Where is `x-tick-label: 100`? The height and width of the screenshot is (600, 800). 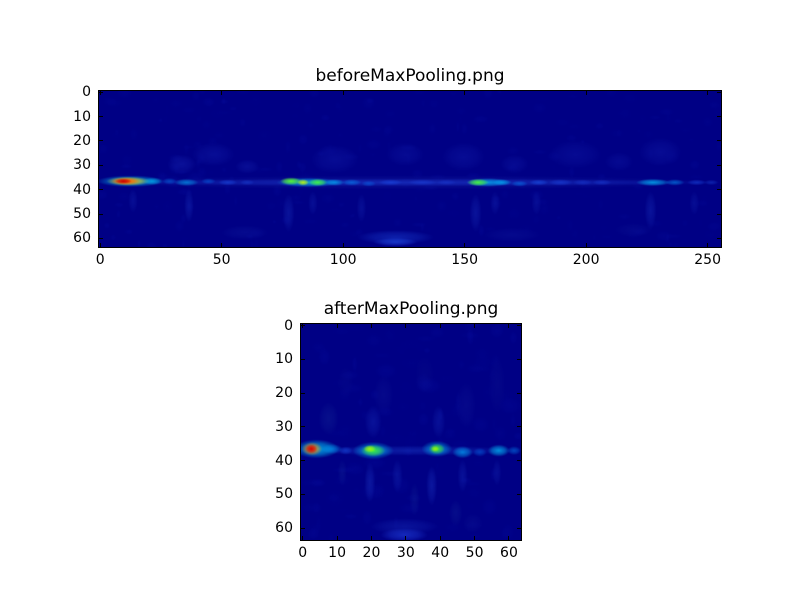
x-tick-label: 100 is located at coordinates (343, 260).